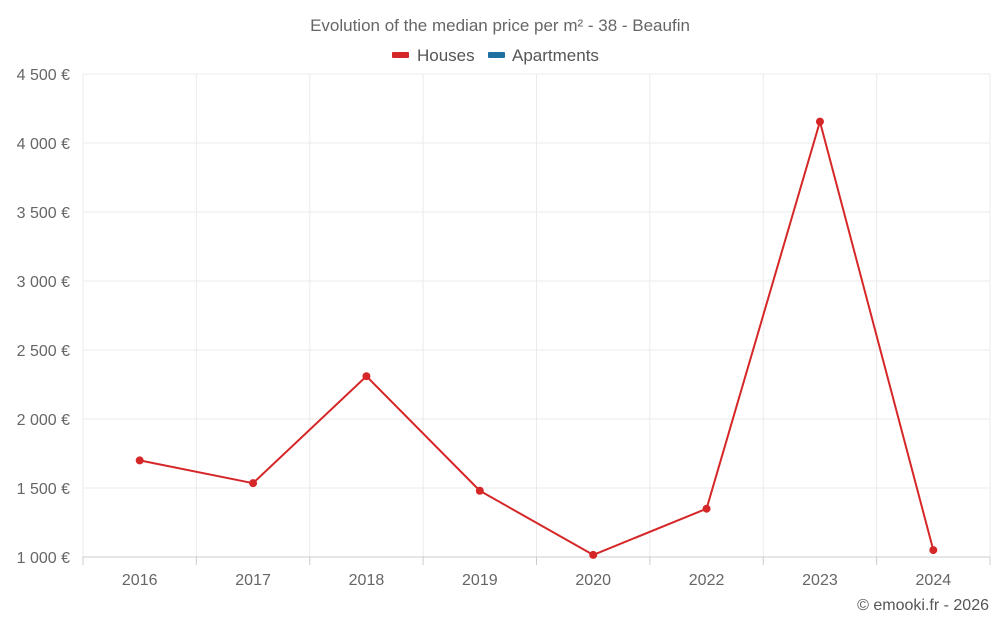 This screenshot has height=625, width=1000. Describe the element at coordinates (934, 580) in the screenshot. I see `x-tick-label: 2024` at that location.